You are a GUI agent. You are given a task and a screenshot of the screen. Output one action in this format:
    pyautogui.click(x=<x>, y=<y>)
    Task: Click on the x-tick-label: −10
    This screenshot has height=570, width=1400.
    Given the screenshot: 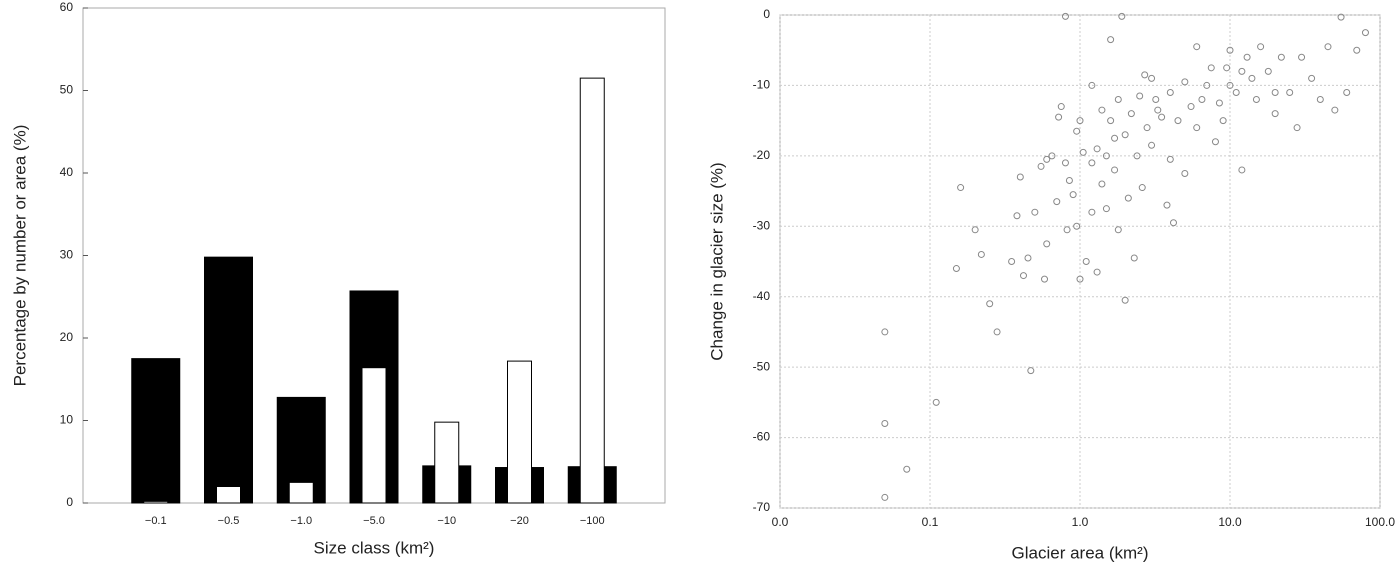 What is the action you would take?
    pyautogui.click(x=446, y=521)
    